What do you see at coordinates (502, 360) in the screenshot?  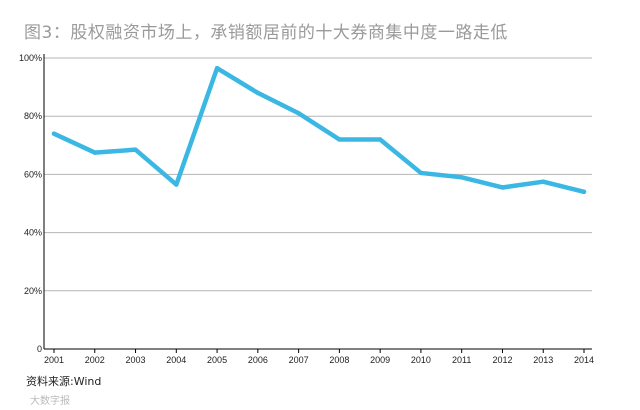 I see `x-tick-label: 2012` at bounding box center [502, 360].